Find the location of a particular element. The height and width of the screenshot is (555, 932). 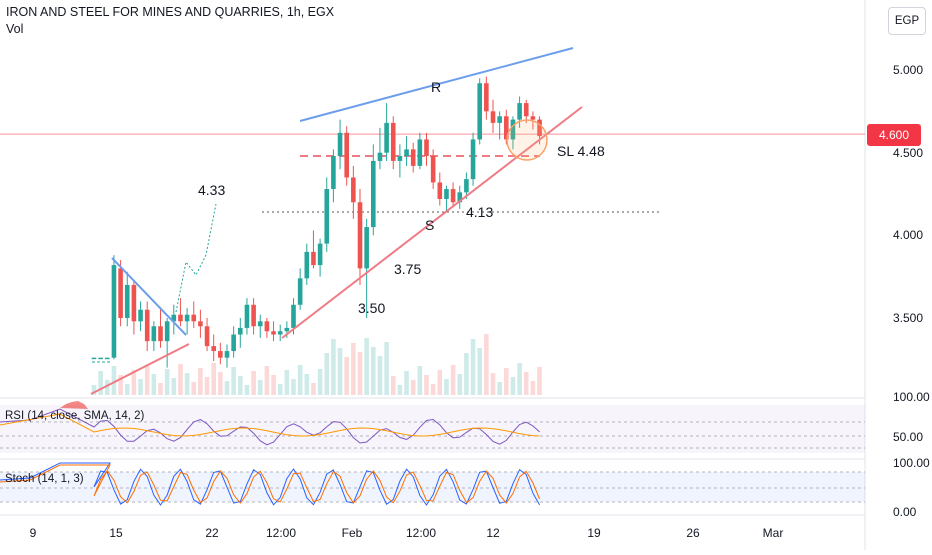

annotation-resistance: R is located at coordinates (436, 87).